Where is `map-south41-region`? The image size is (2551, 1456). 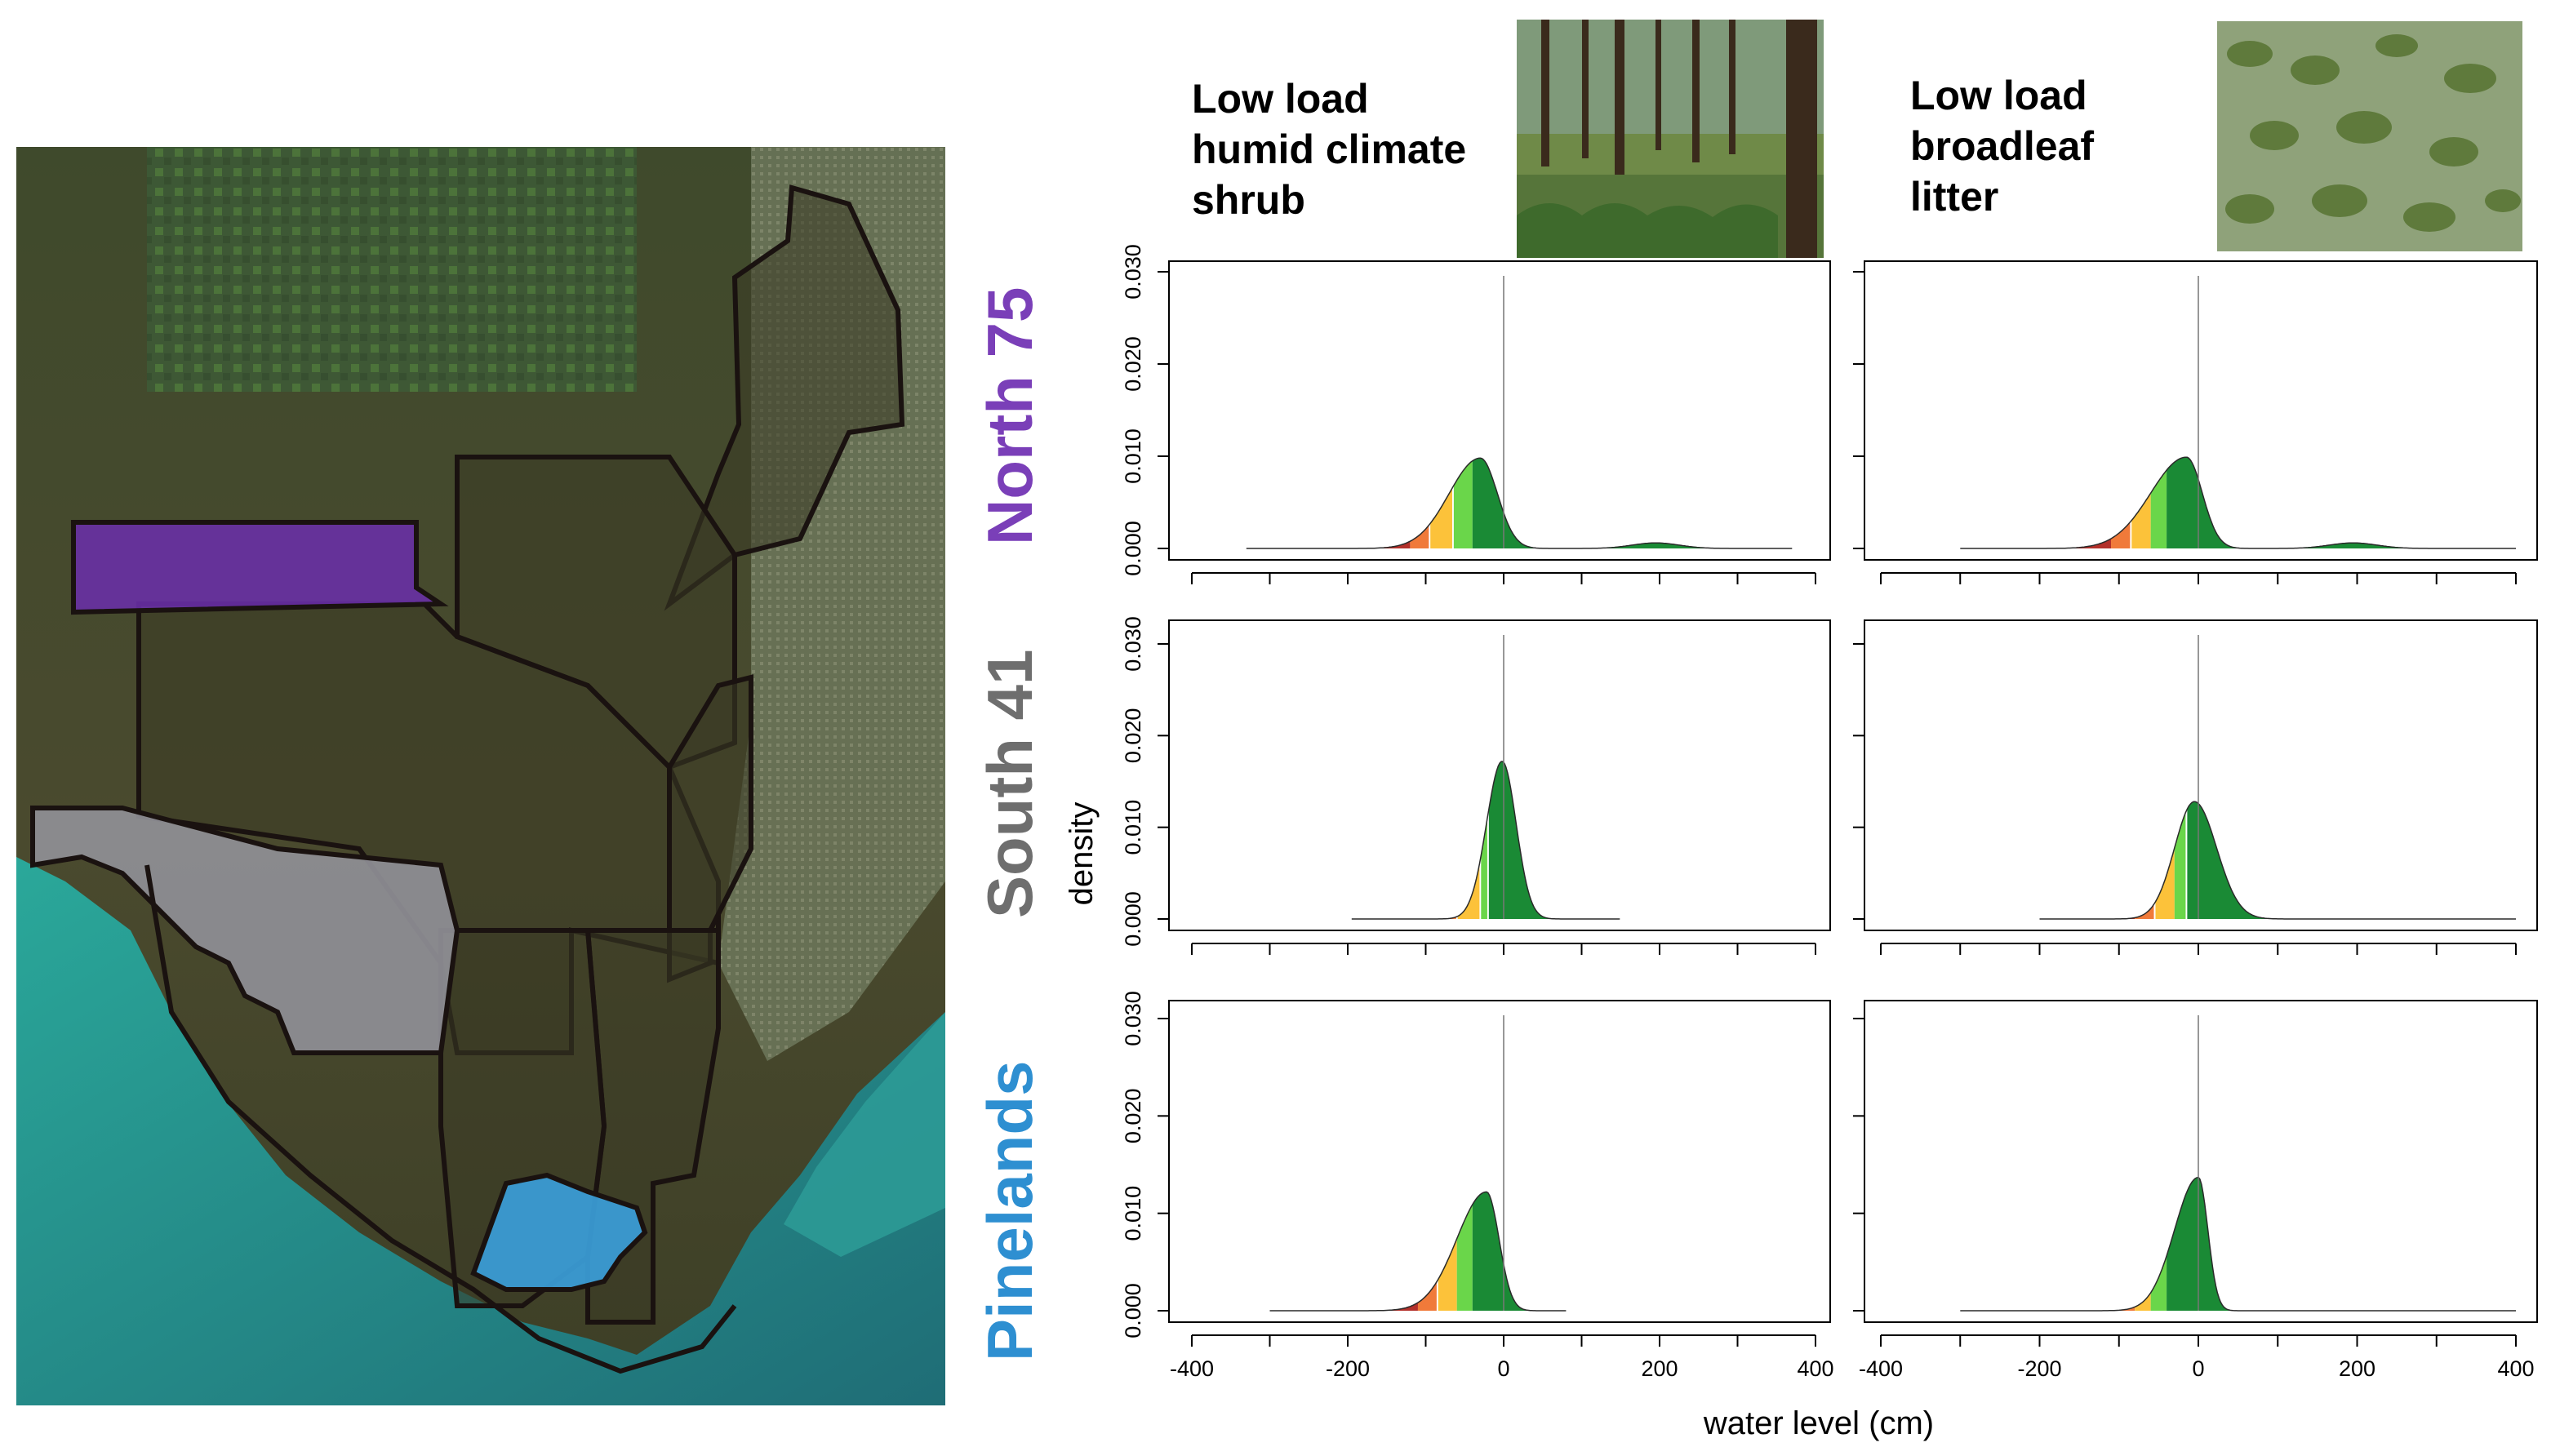 map-south41-region is located at coordinates (245, 931).